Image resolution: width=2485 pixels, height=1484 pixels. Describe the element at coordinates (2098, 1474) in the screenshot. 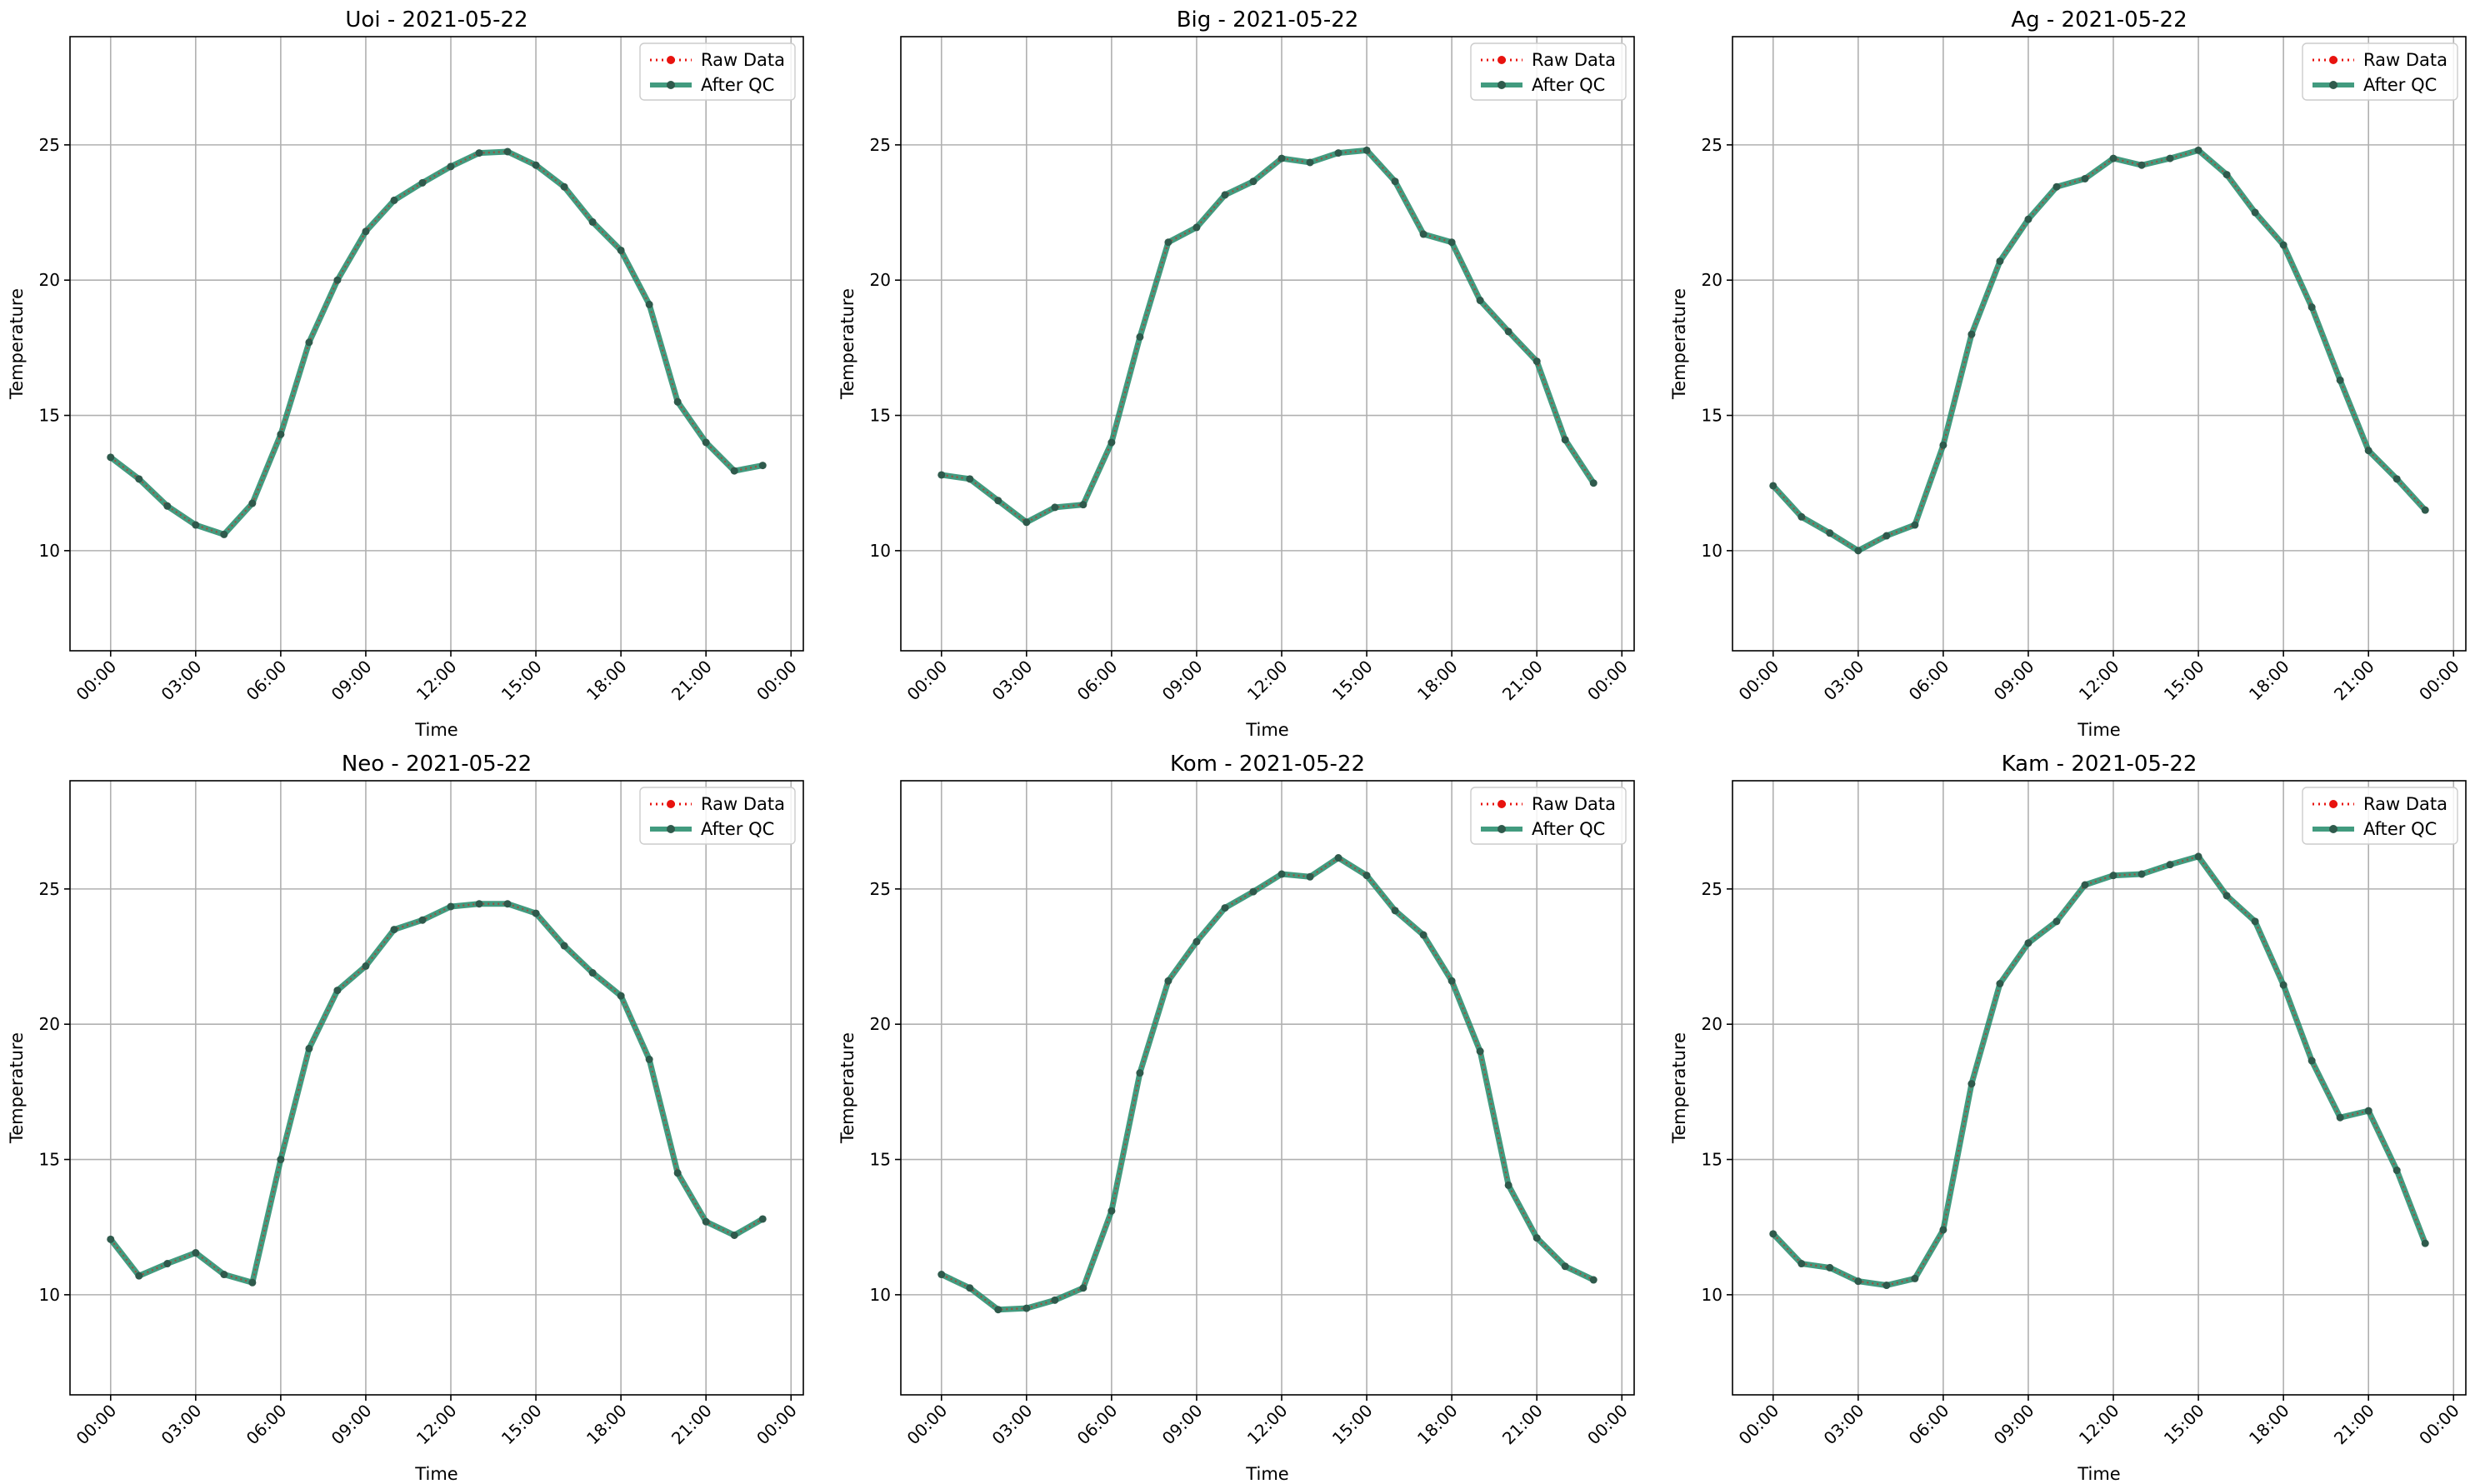

I see `x-axis-label: Time` at that location.